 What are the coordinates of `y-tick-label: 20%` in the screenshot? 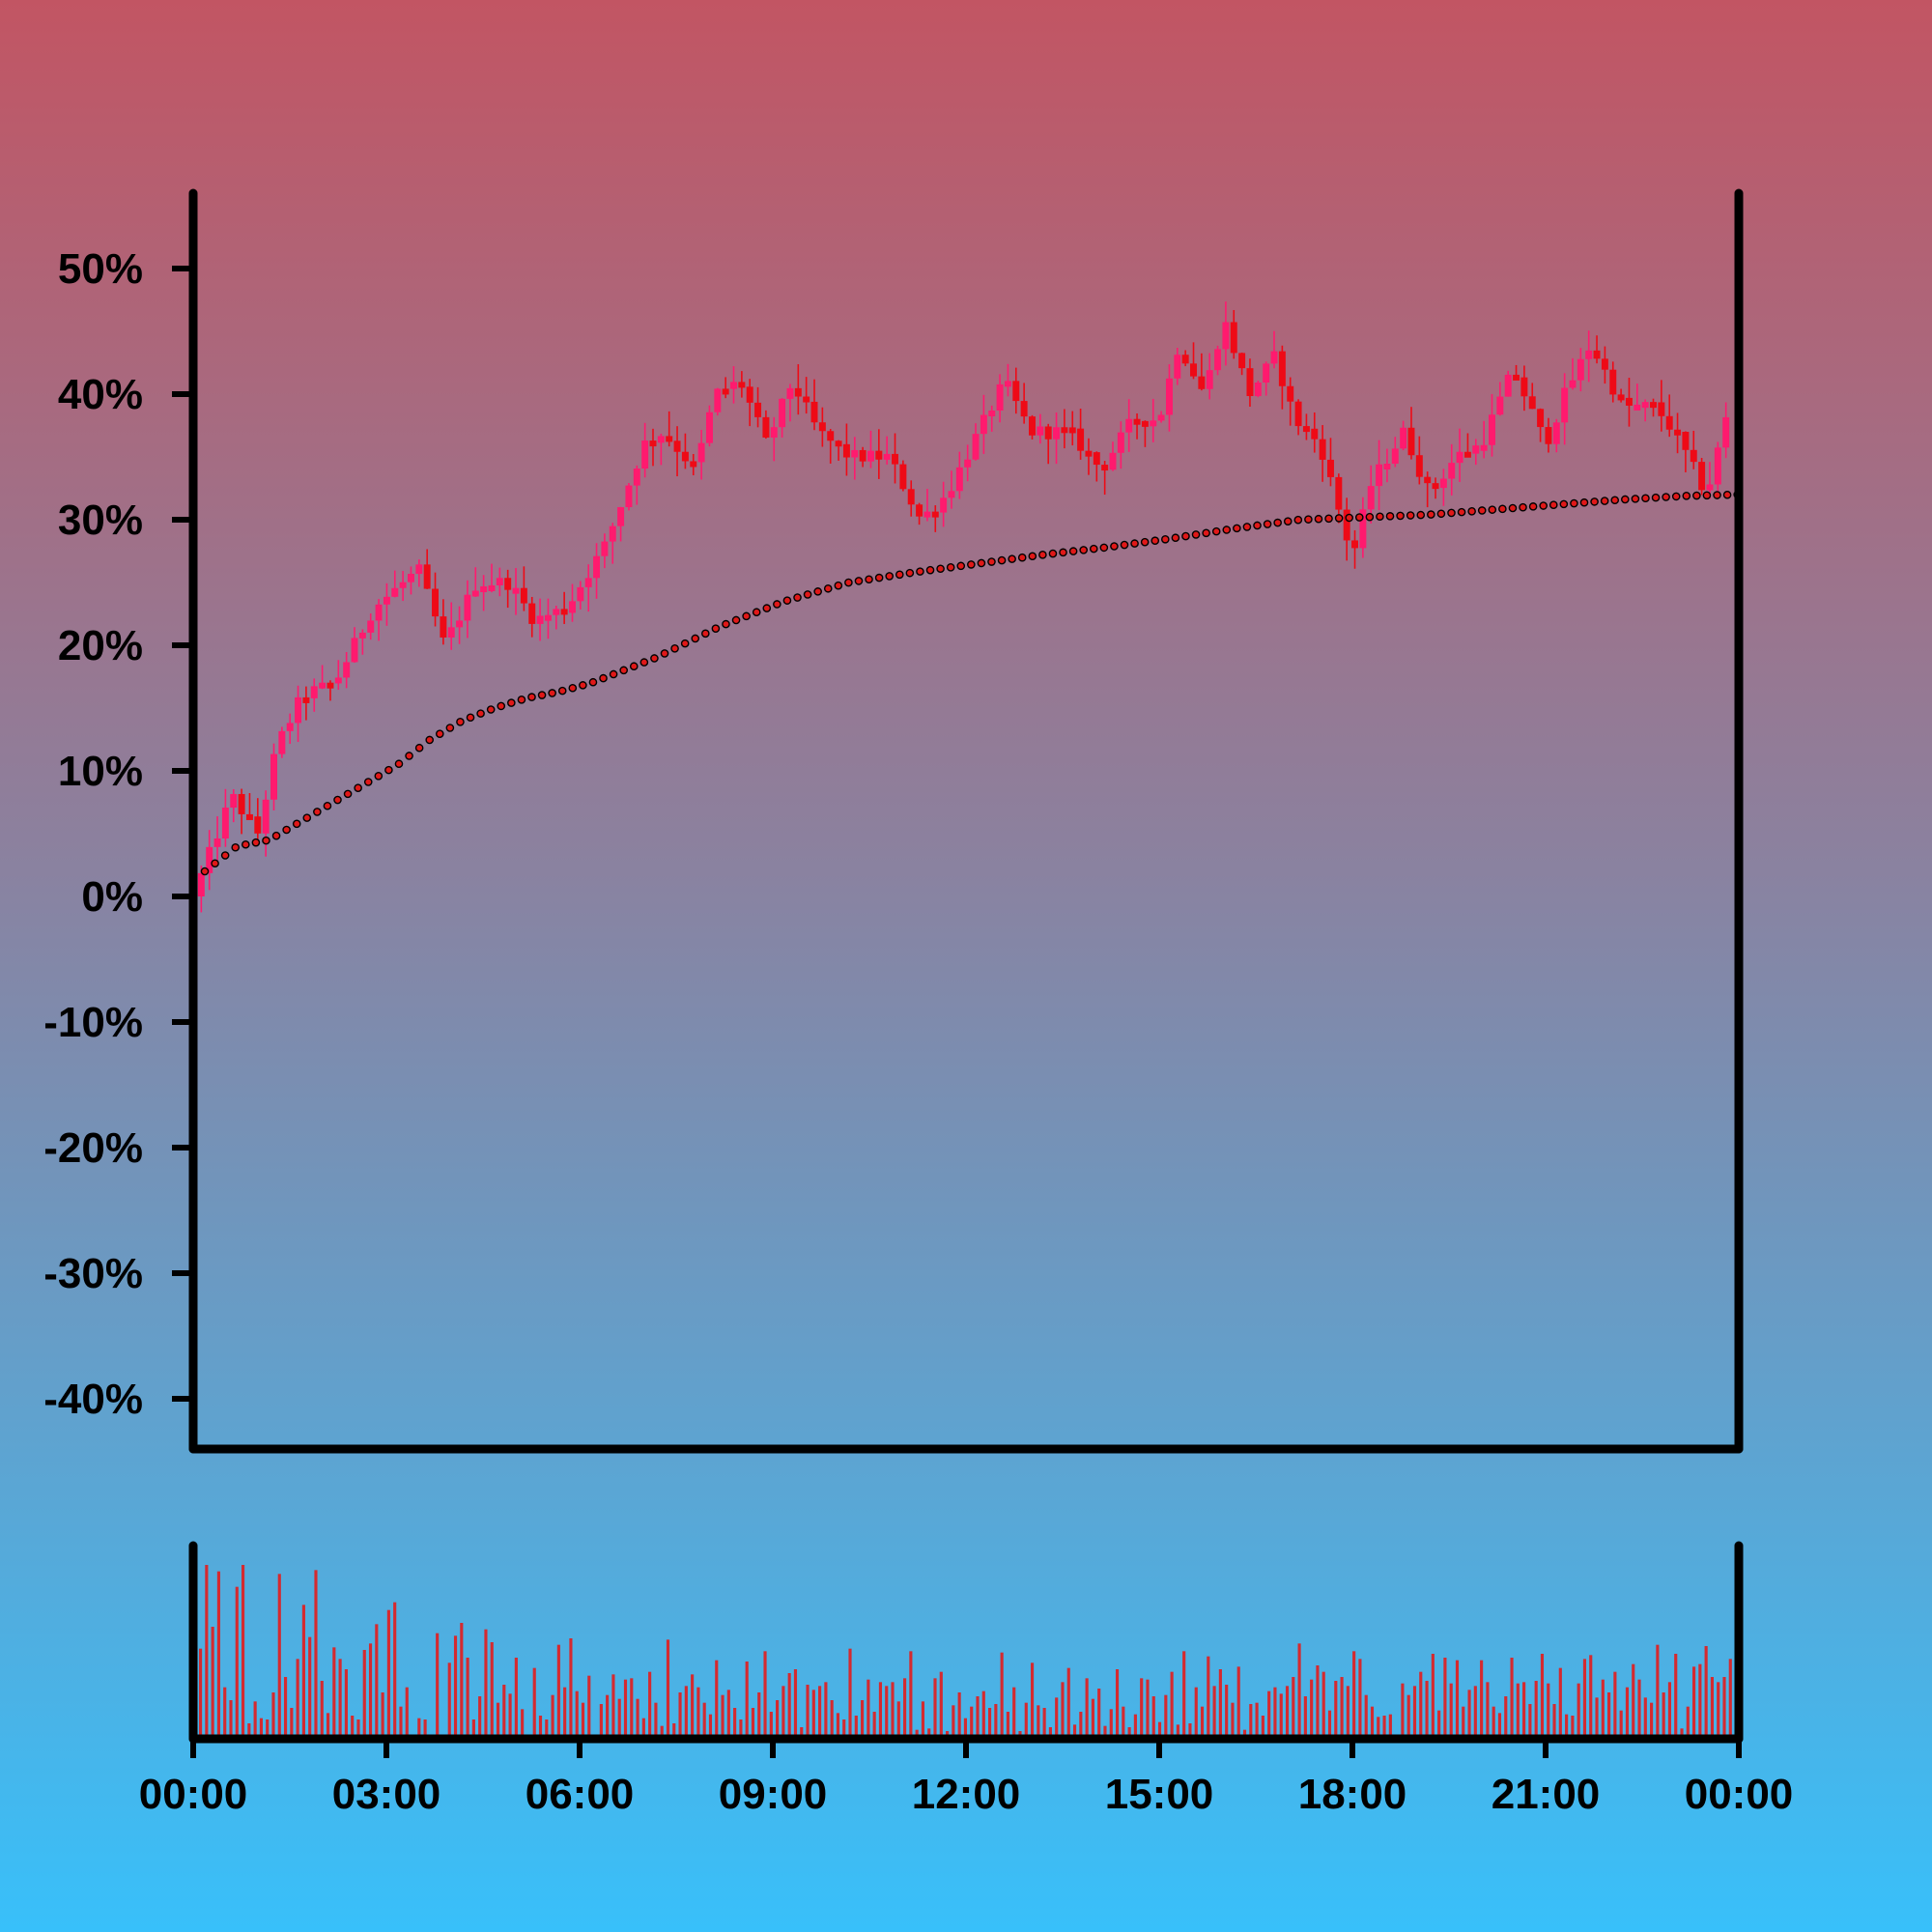 It's located at (100, 645).